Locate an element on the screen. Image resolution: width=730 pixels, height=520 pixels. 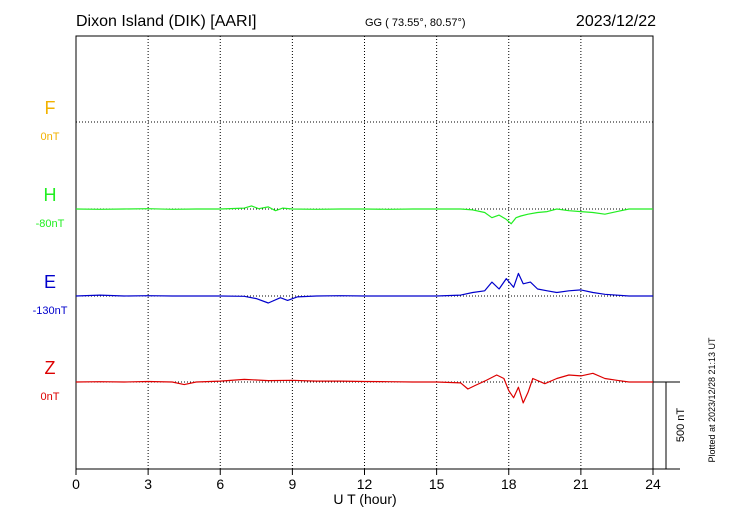
x-ticks: 0 3 6 9 12 15 18 21 24 is located at coordinates (366, 480).